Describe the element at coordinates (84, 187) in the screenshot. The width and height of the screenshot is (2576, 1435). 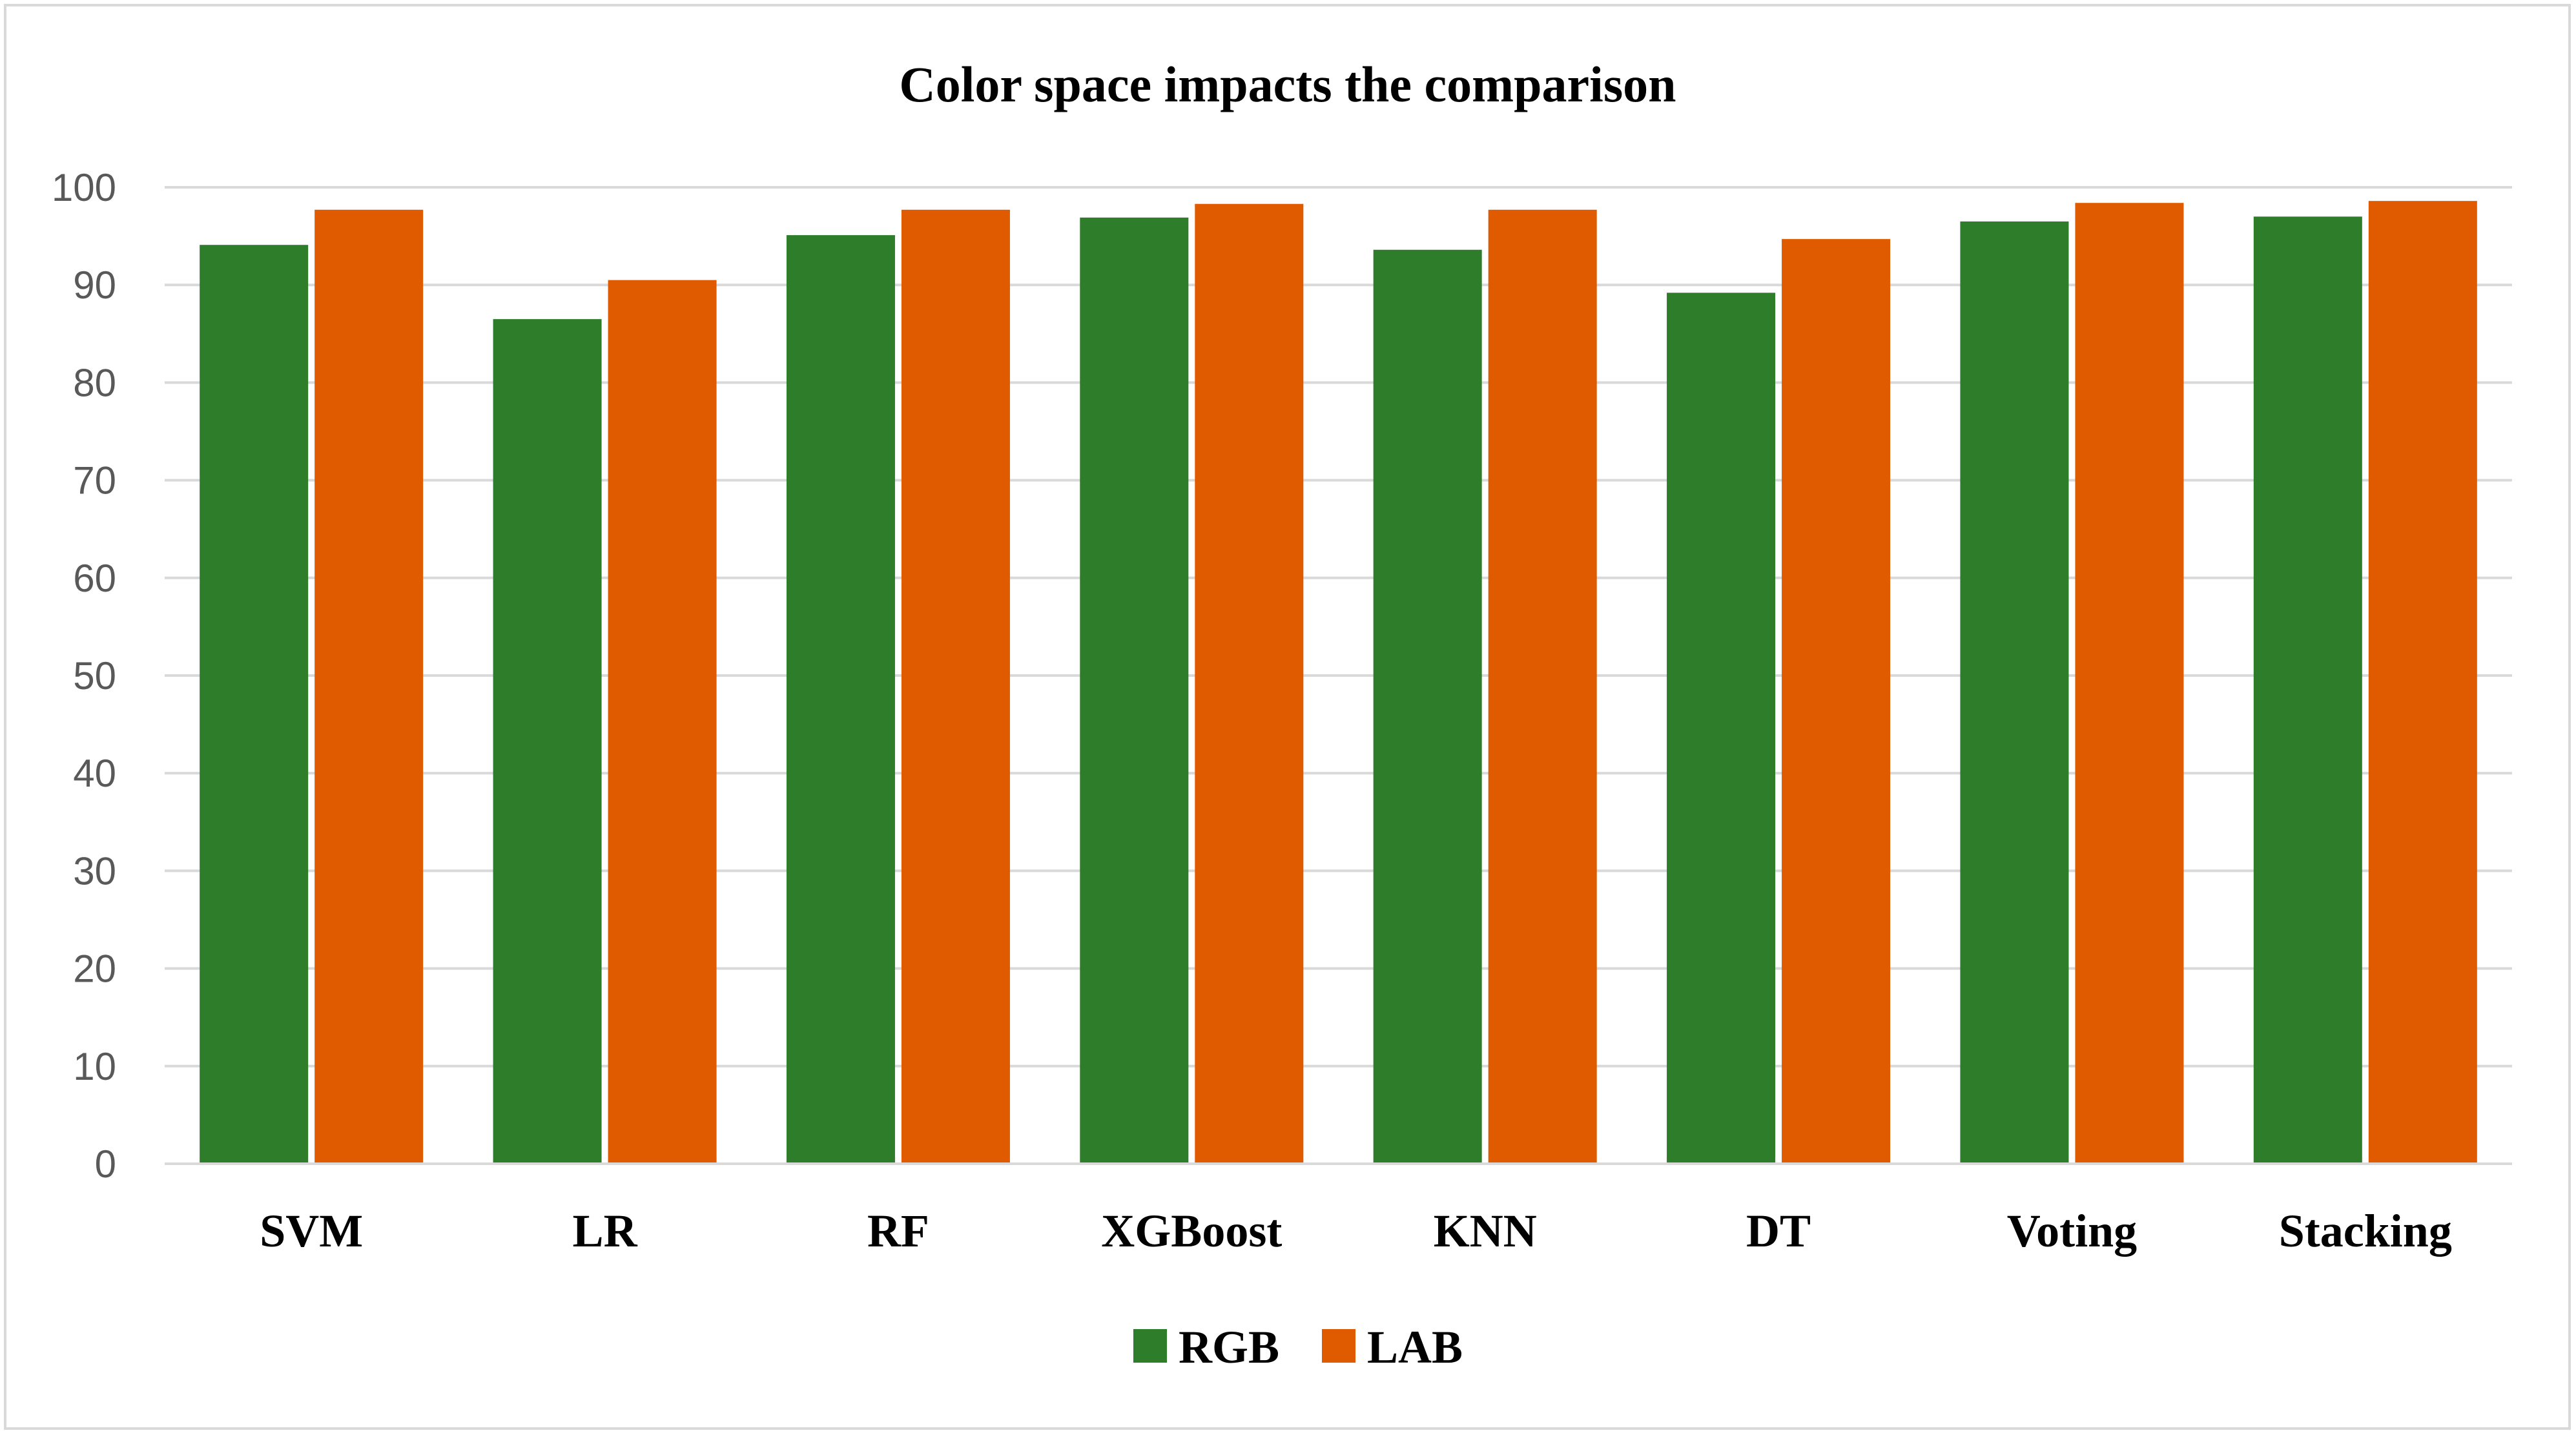
I see `y-tick-label: 100` at that location.